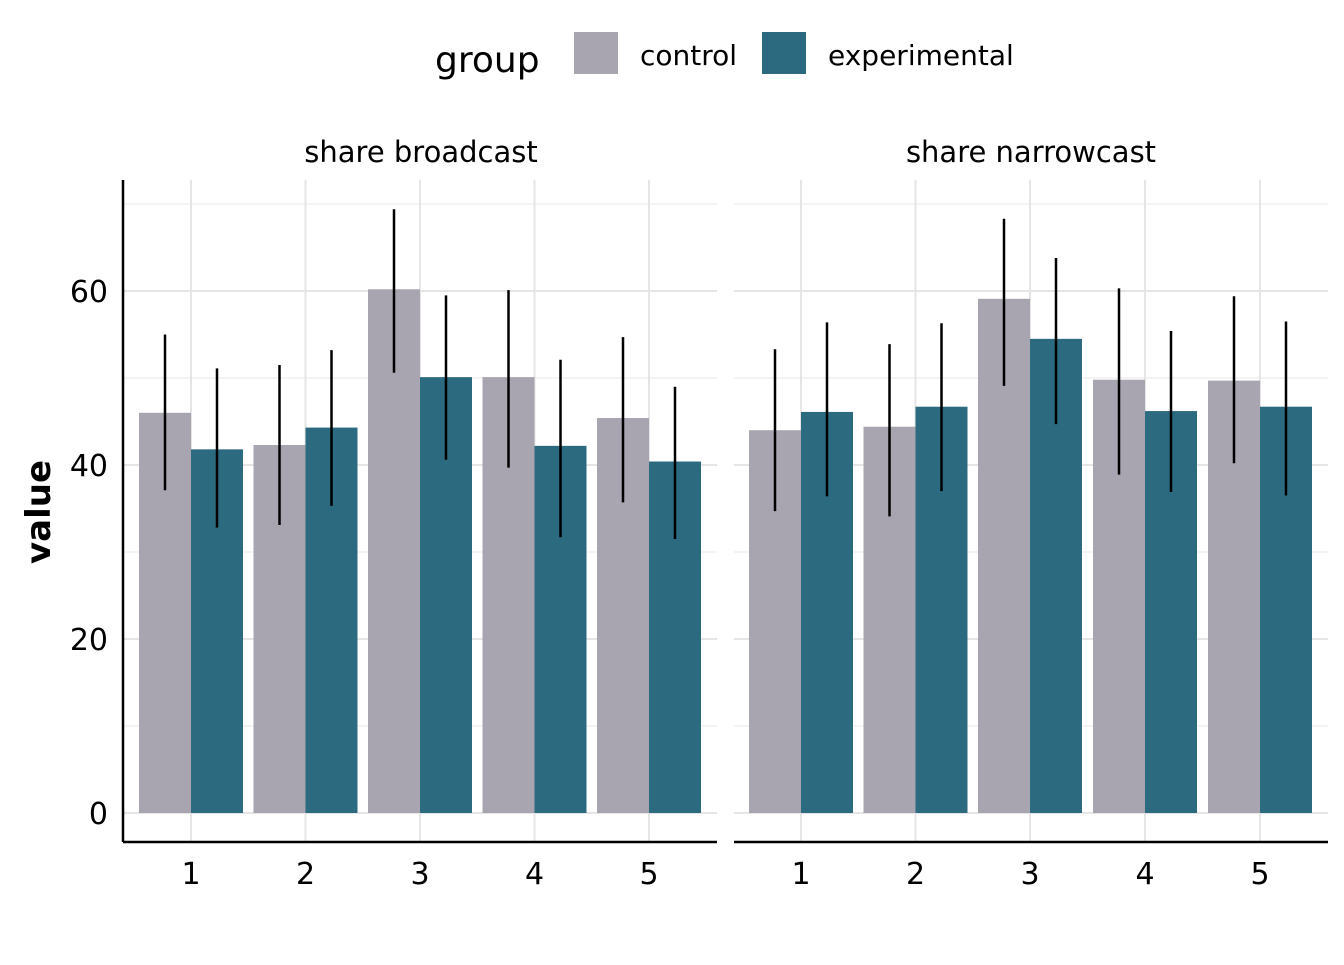  I want to click on legend-swatch-experimental, so click(784, 53).